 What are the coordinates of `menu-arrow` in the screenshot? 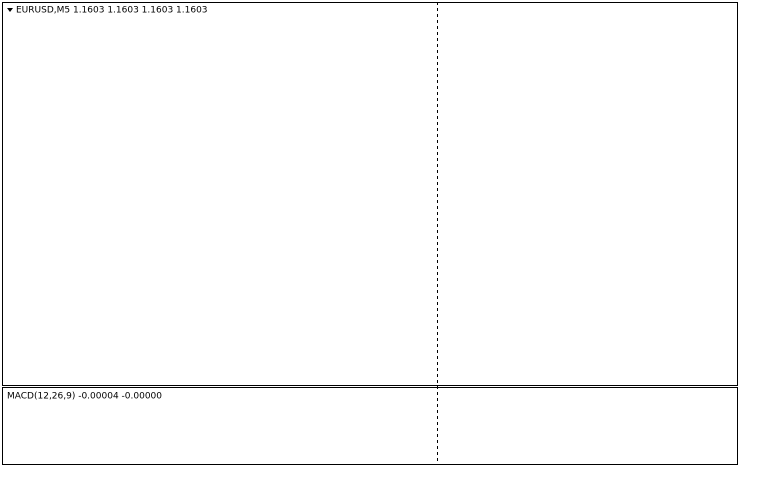 It's located at (10, 10).